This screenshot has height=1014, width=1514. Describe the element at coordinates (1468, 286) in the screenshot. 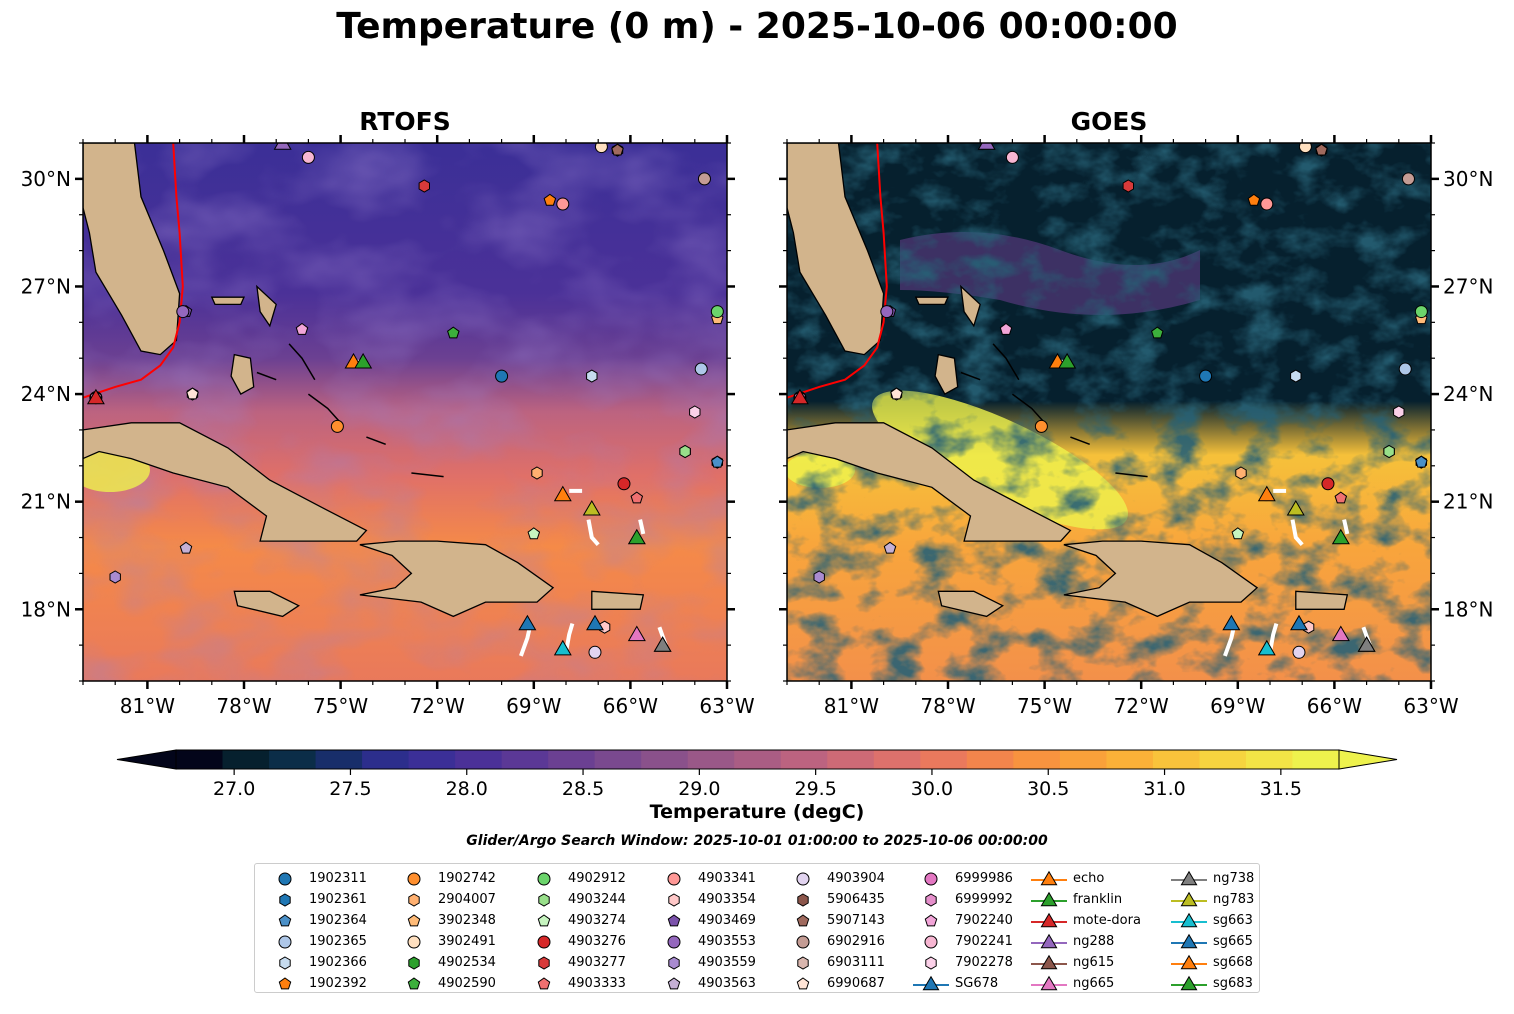

I see `y-tick-label-right: 27°N` at that location.